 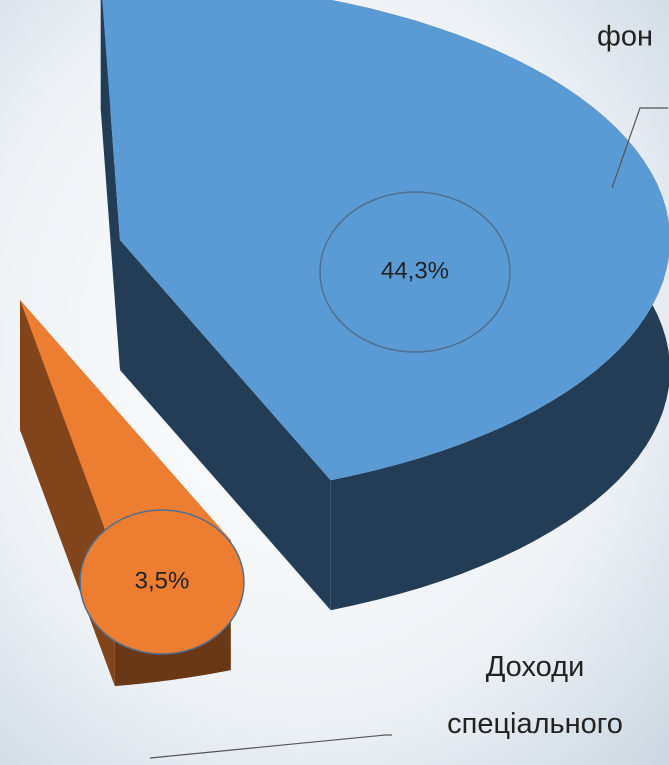 I want to click on data-label: 44,3%, so click(x=415, y=270).